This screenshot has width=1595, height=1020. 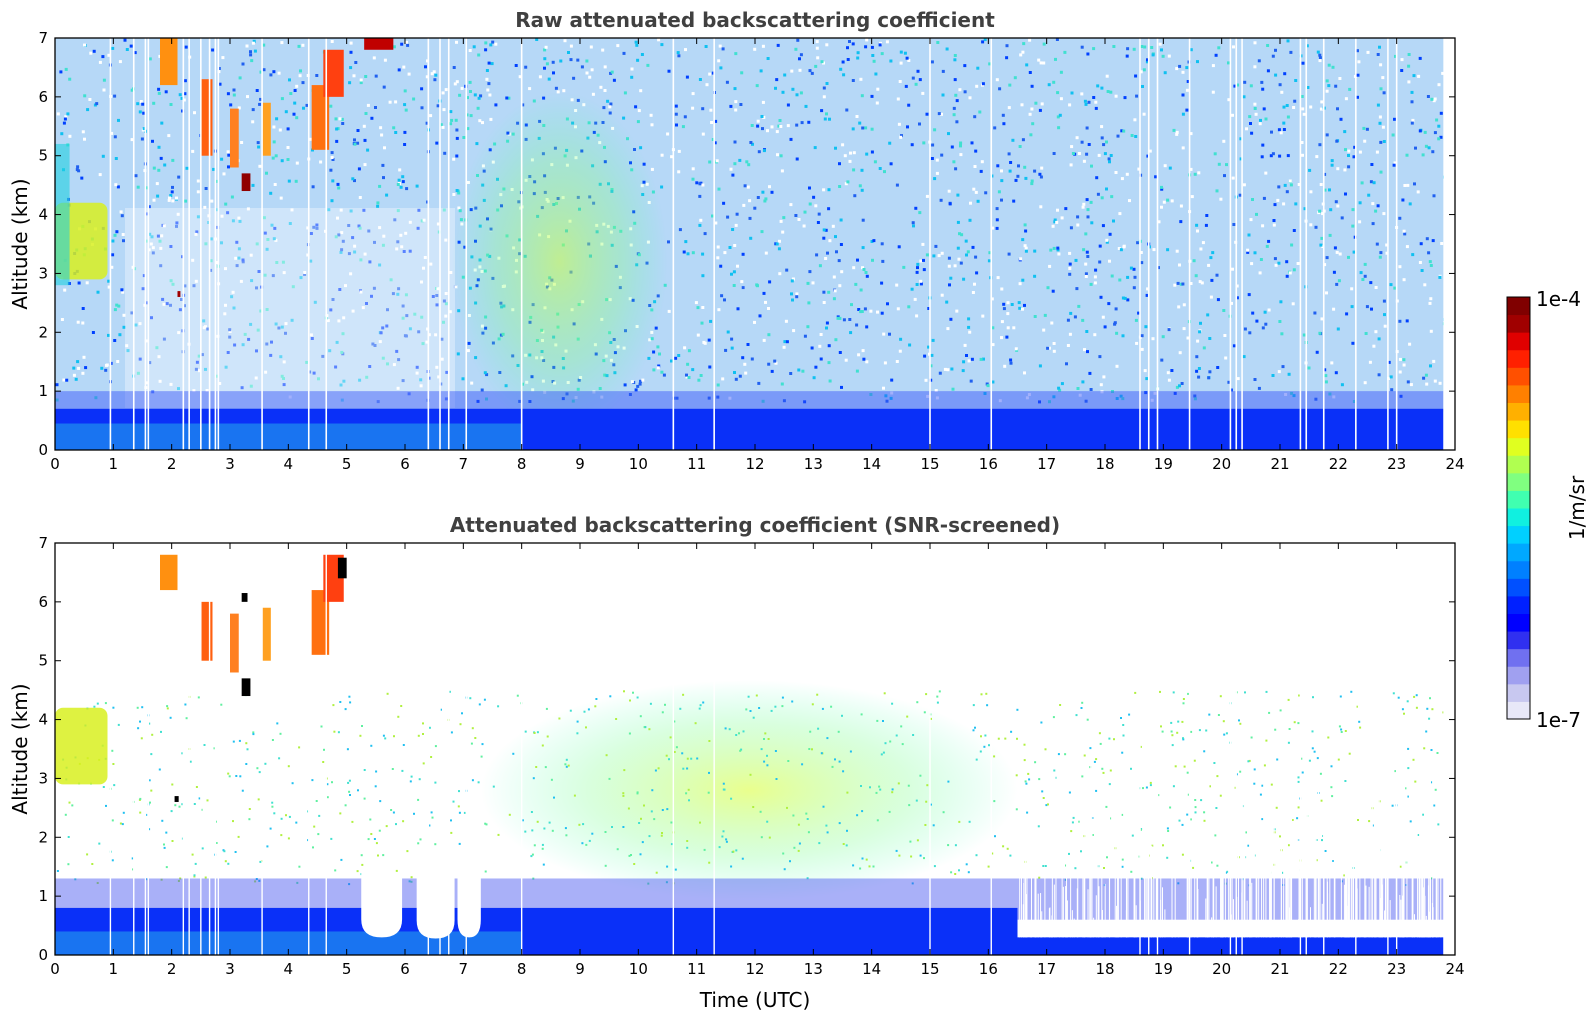 I want to click on bottom-x-tick-label: 19, so click(x=1163, y=969).